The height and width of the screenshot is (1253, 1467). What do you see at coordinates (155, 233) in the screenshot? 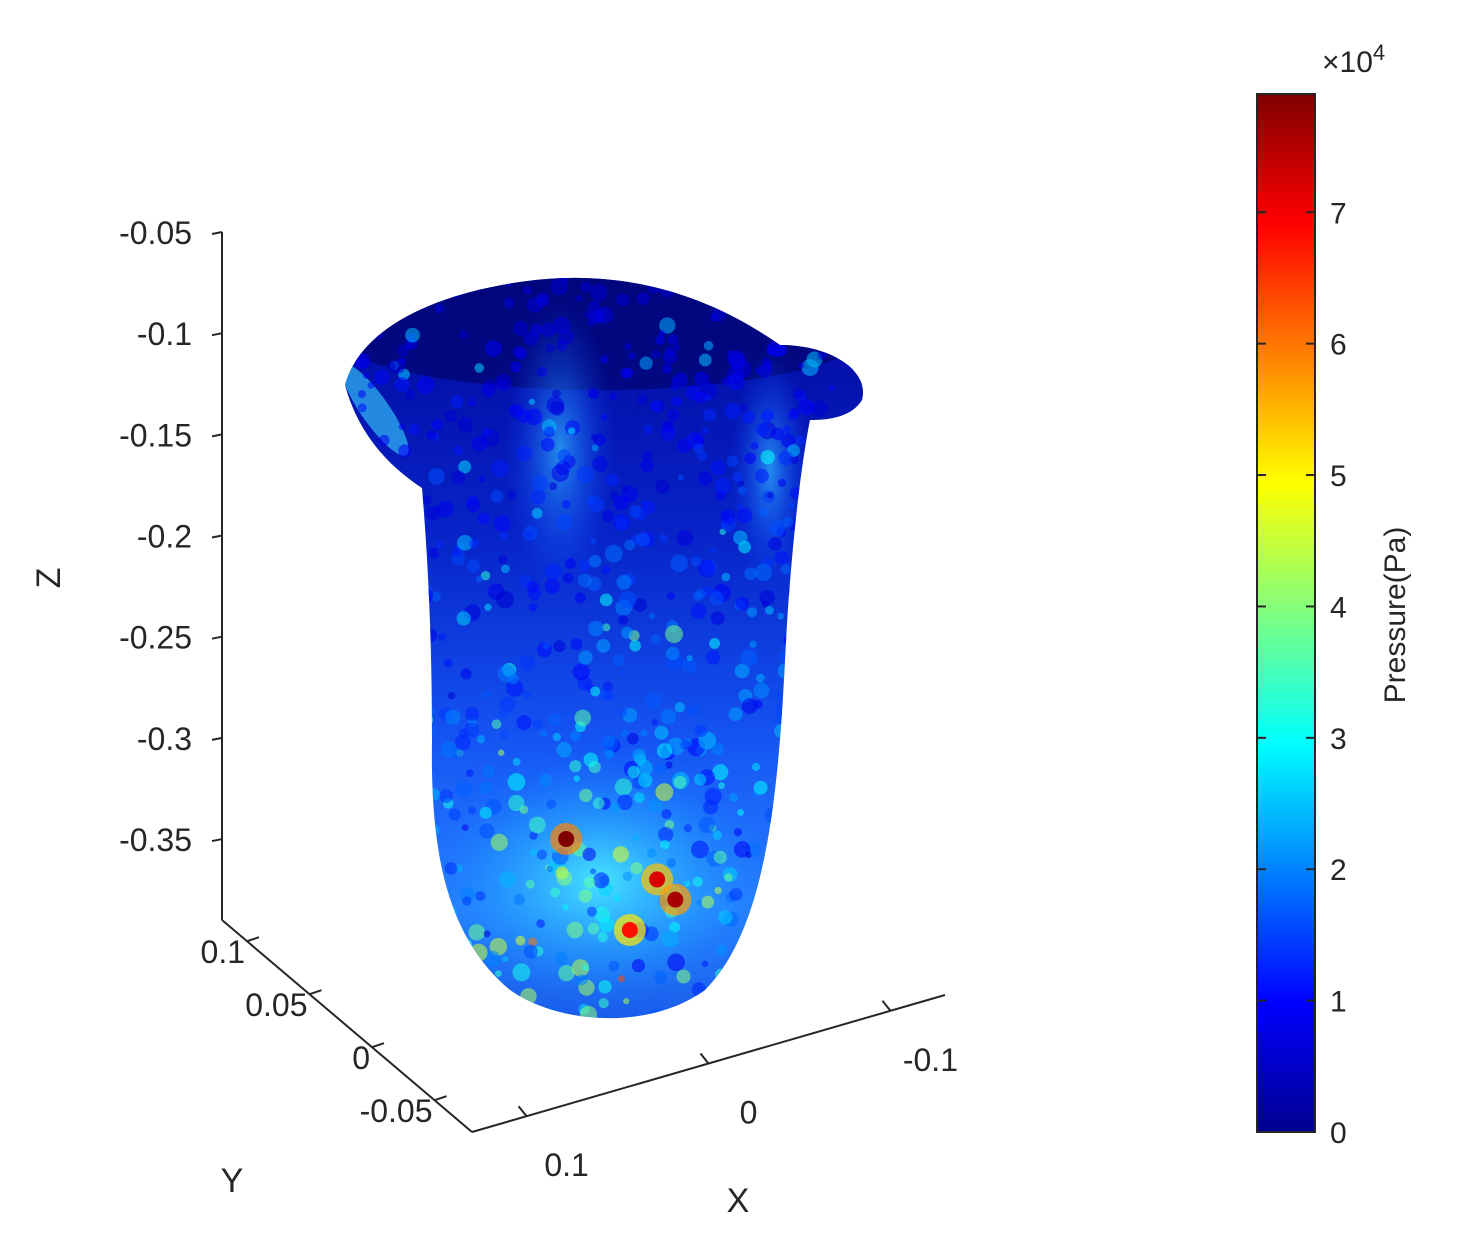
I see `z-tick-label: -0.05` at bounding box center [155, 233].